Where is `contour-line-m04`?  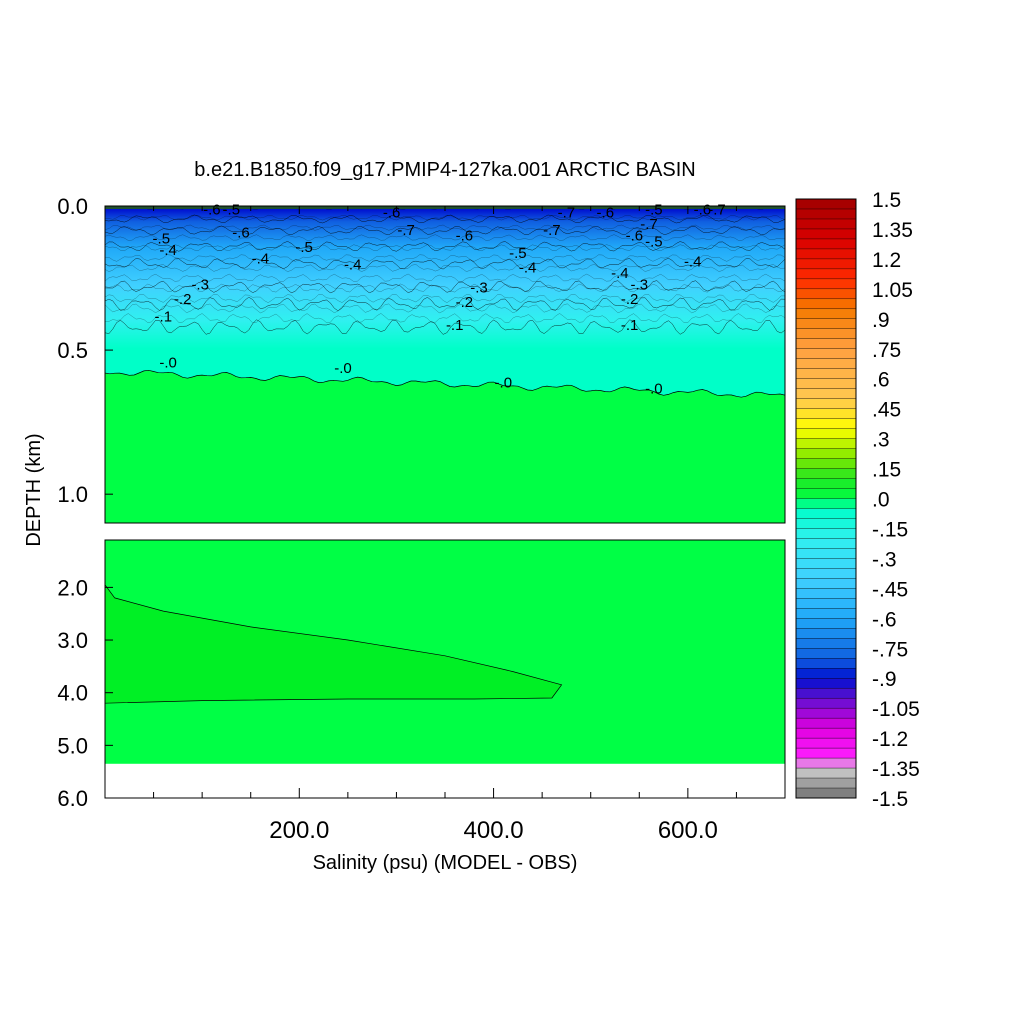 contour-line-m04 is located at coordinates (445, 263).